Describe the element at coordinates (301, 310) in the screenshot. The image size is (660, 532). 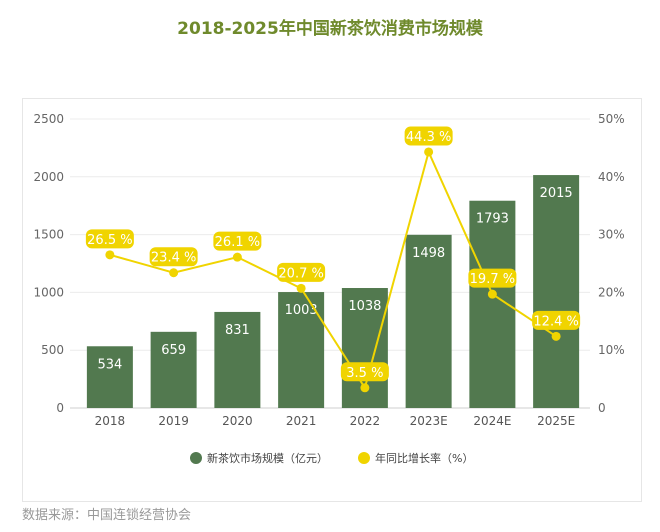
I see `bar-value-label: 1003` at that location.